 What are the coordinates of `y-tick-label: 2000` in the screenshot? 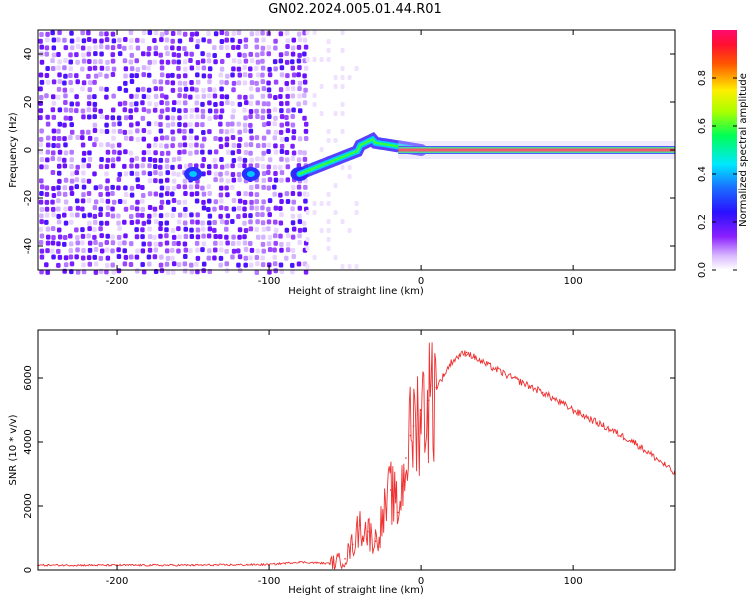 It's located at (28, 505).